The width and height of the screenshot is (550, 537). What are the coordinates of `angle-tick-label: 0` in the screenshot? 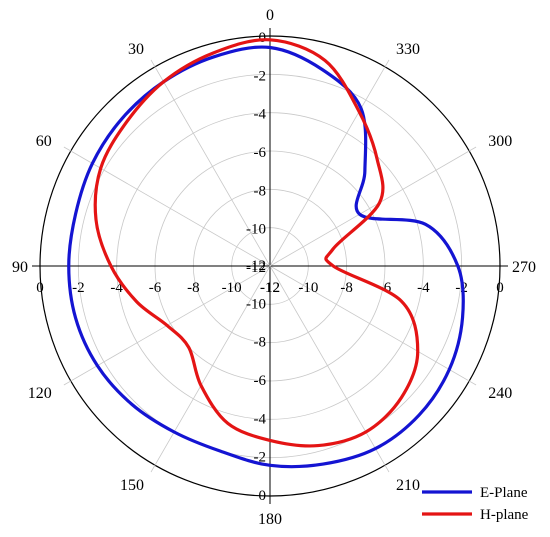 It's located at (270, 15).